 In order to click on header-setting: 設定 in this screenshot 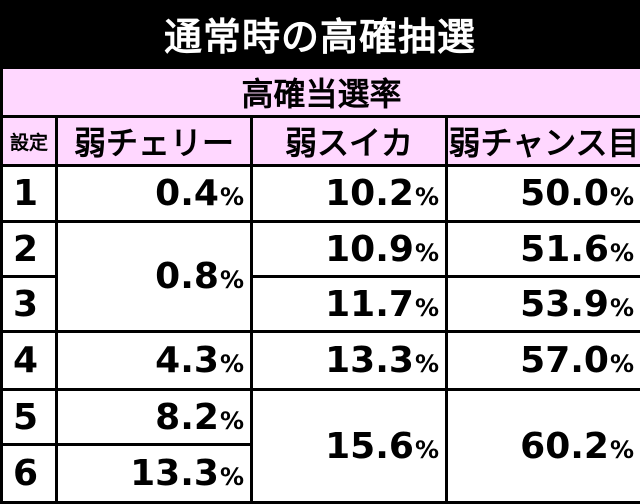, I will do `click(29, 141)`.